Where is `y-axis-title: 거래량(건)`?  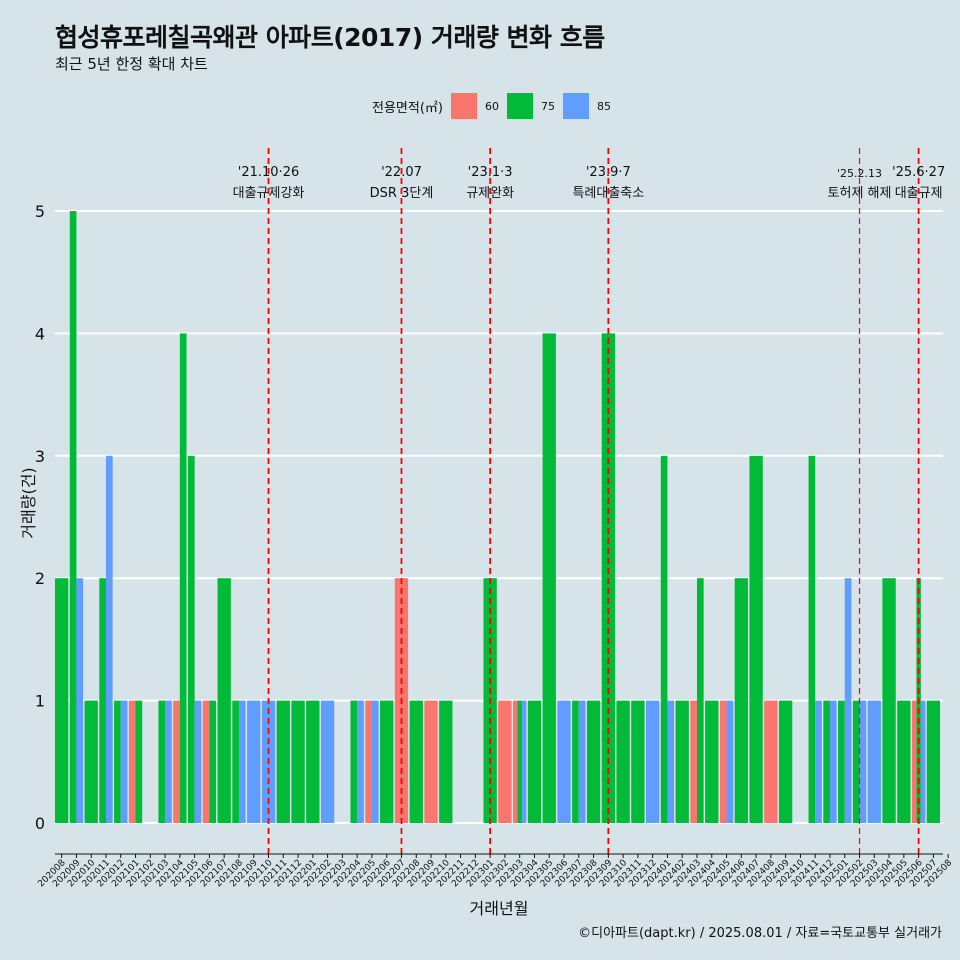
y-axis-title: 거래량(건) is located at coordinates (28, 502).